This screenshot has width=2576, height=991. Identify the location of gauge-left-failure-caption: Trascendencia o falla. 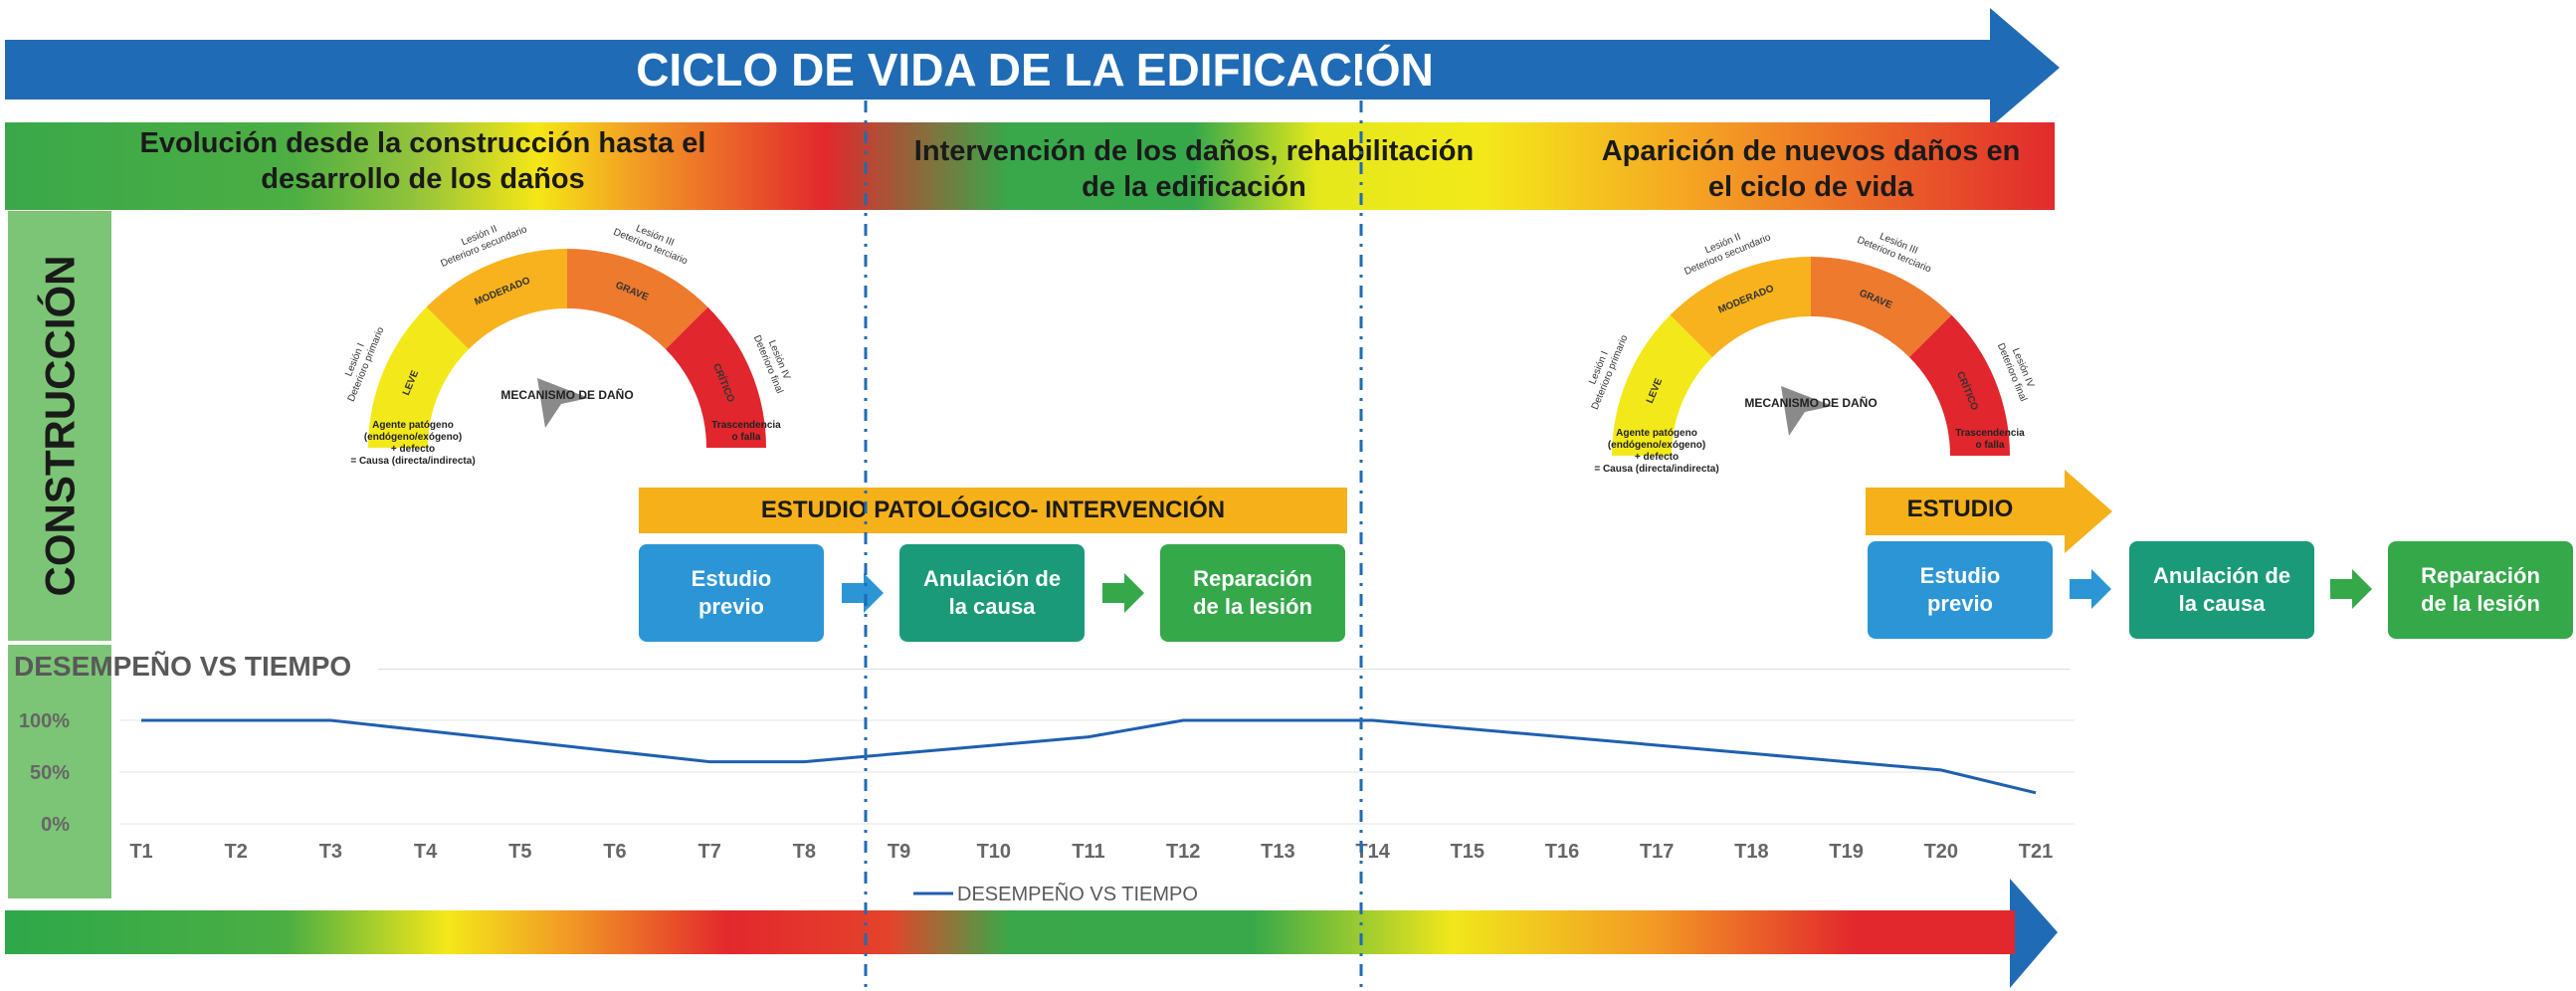
(746, 432).